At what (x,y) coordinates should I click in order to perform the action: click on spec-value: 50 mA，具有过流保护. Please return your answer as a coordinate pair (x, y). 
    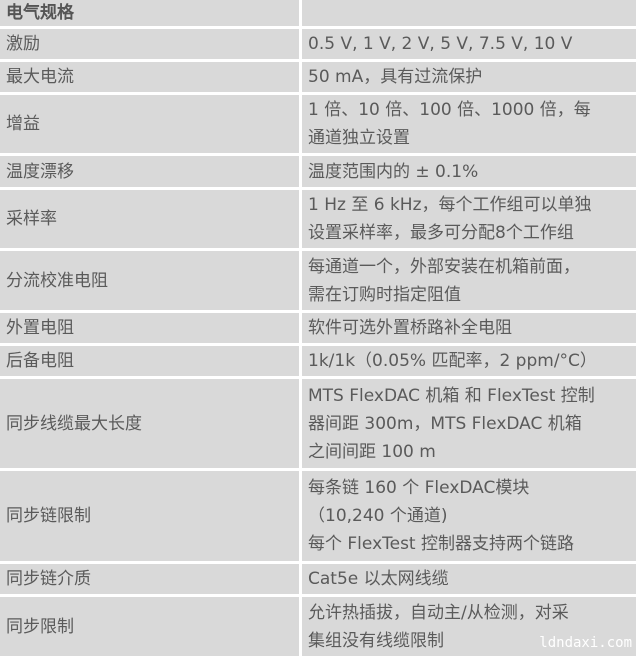
    Looking at the image, I should click on (468, 77).